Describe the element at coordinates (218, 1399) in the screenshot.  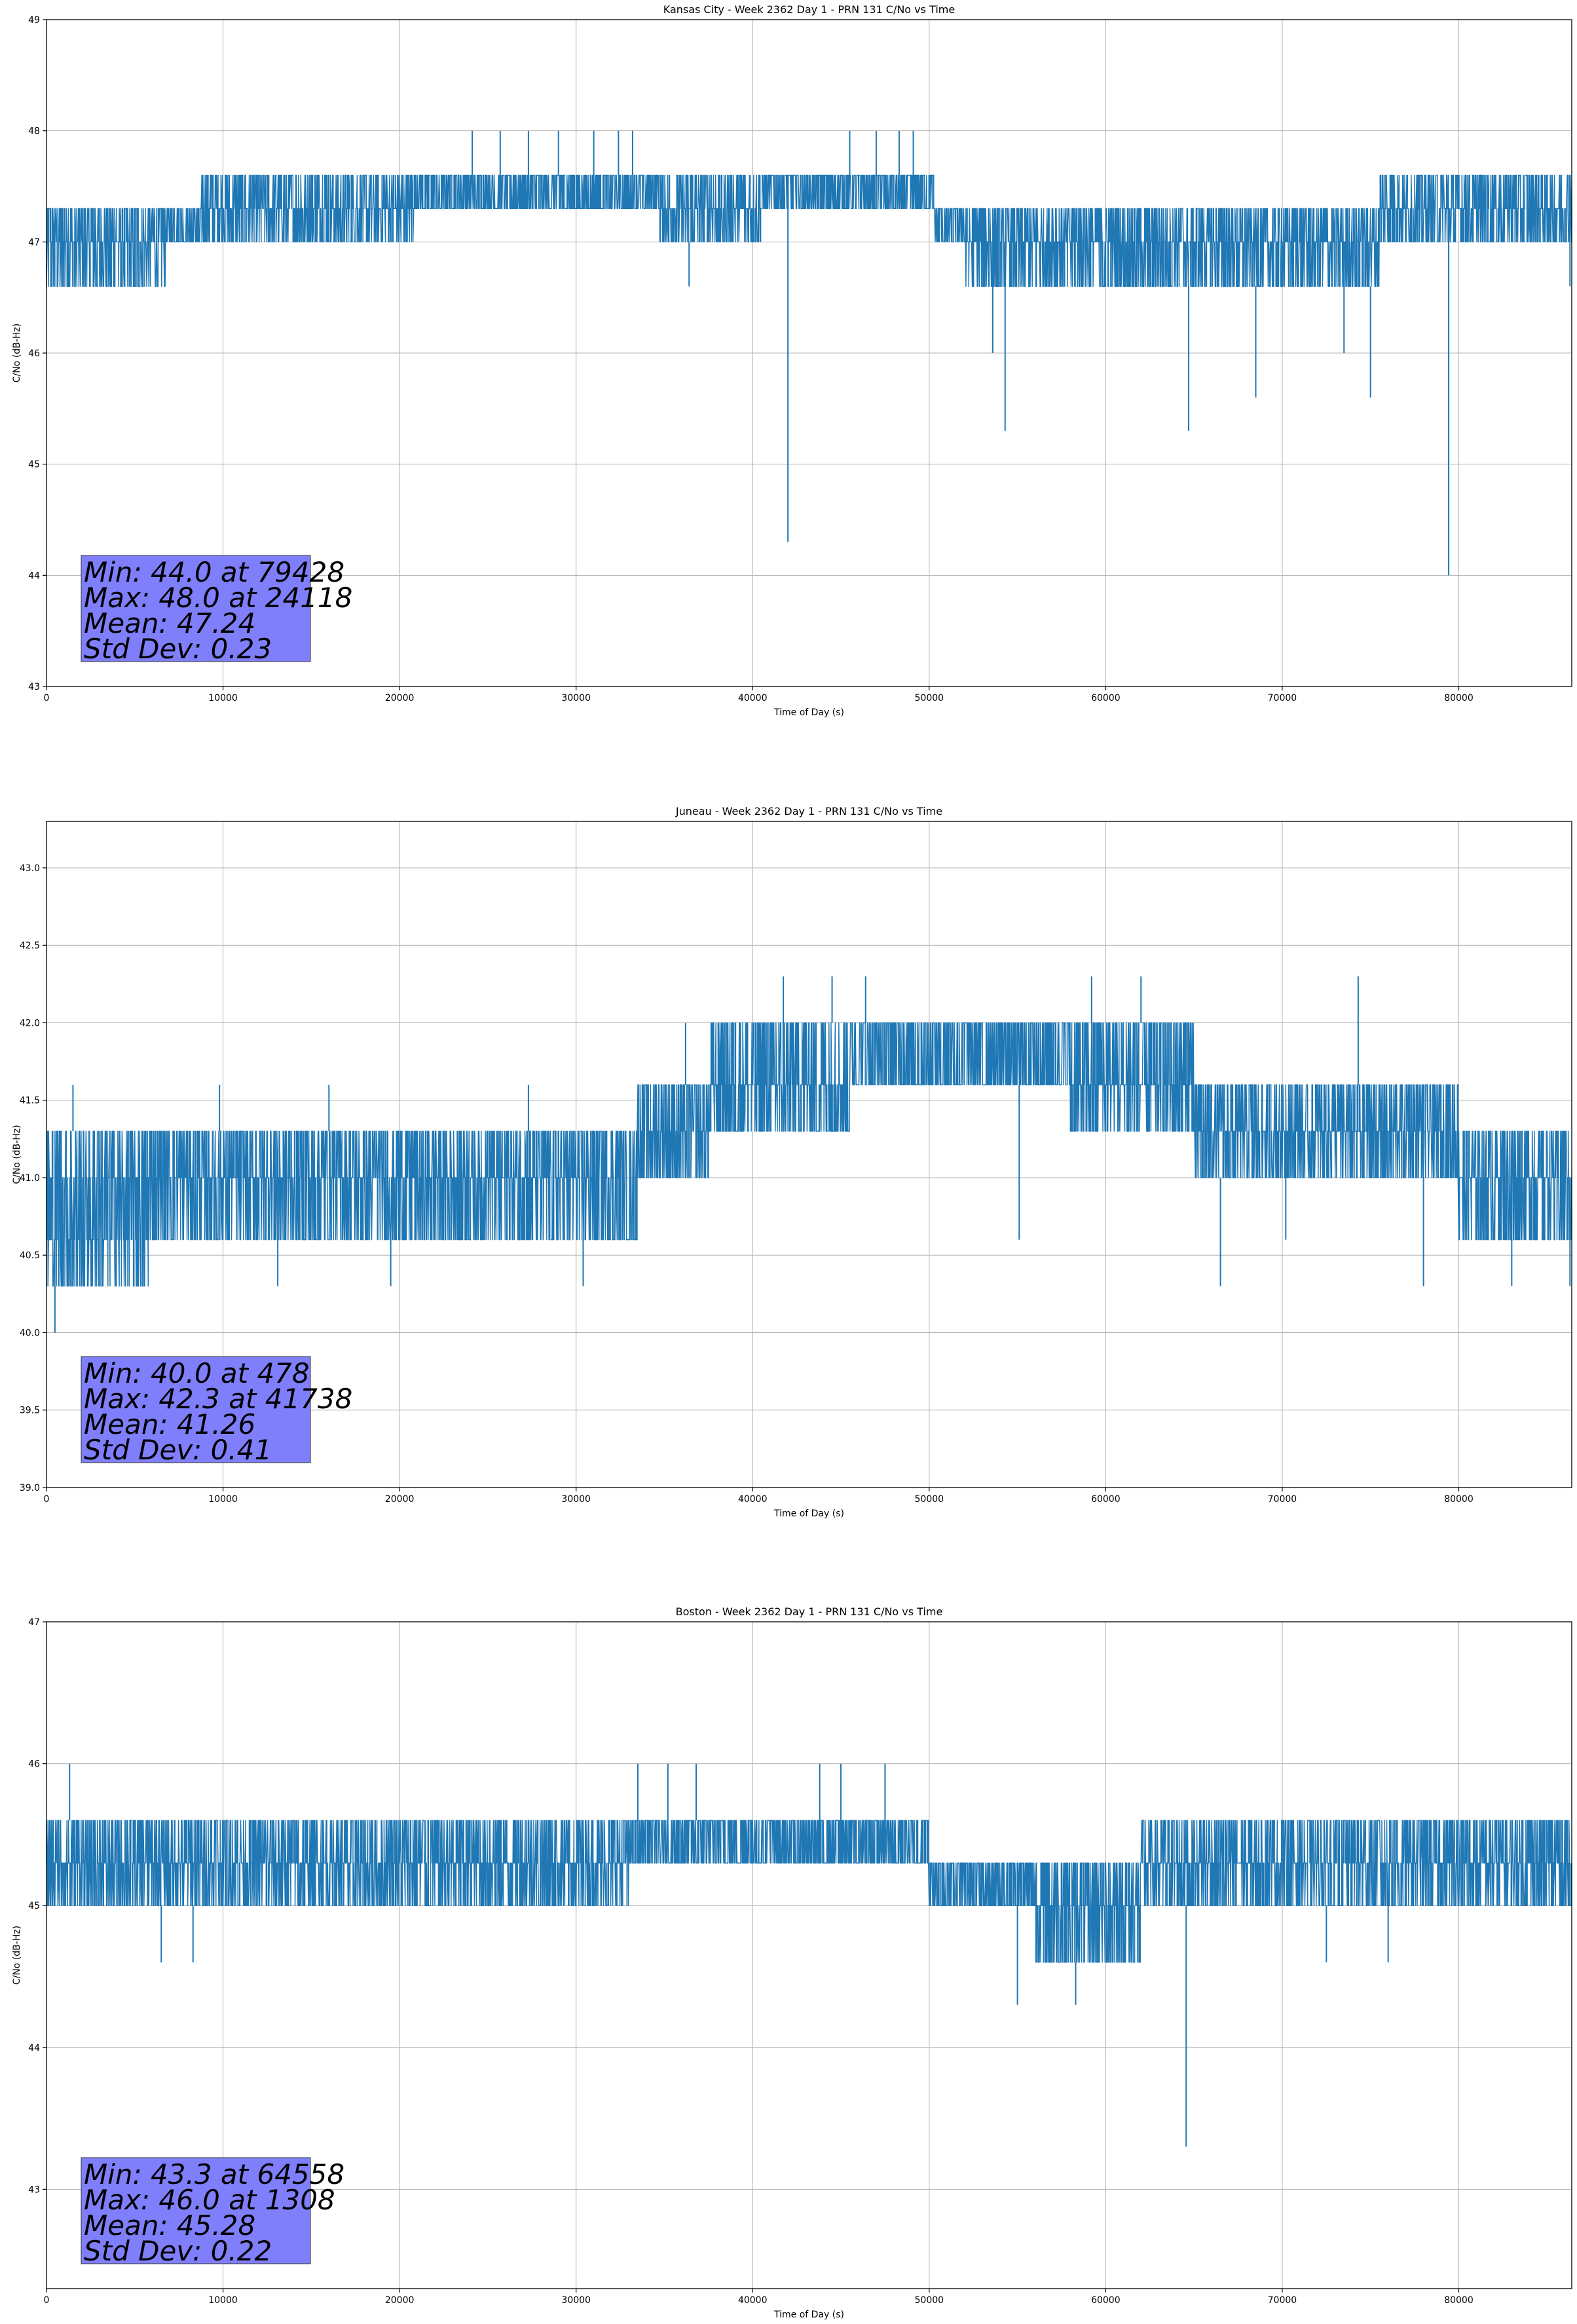
I see `stats-line: Max: 42.3 at 41738` at that location.